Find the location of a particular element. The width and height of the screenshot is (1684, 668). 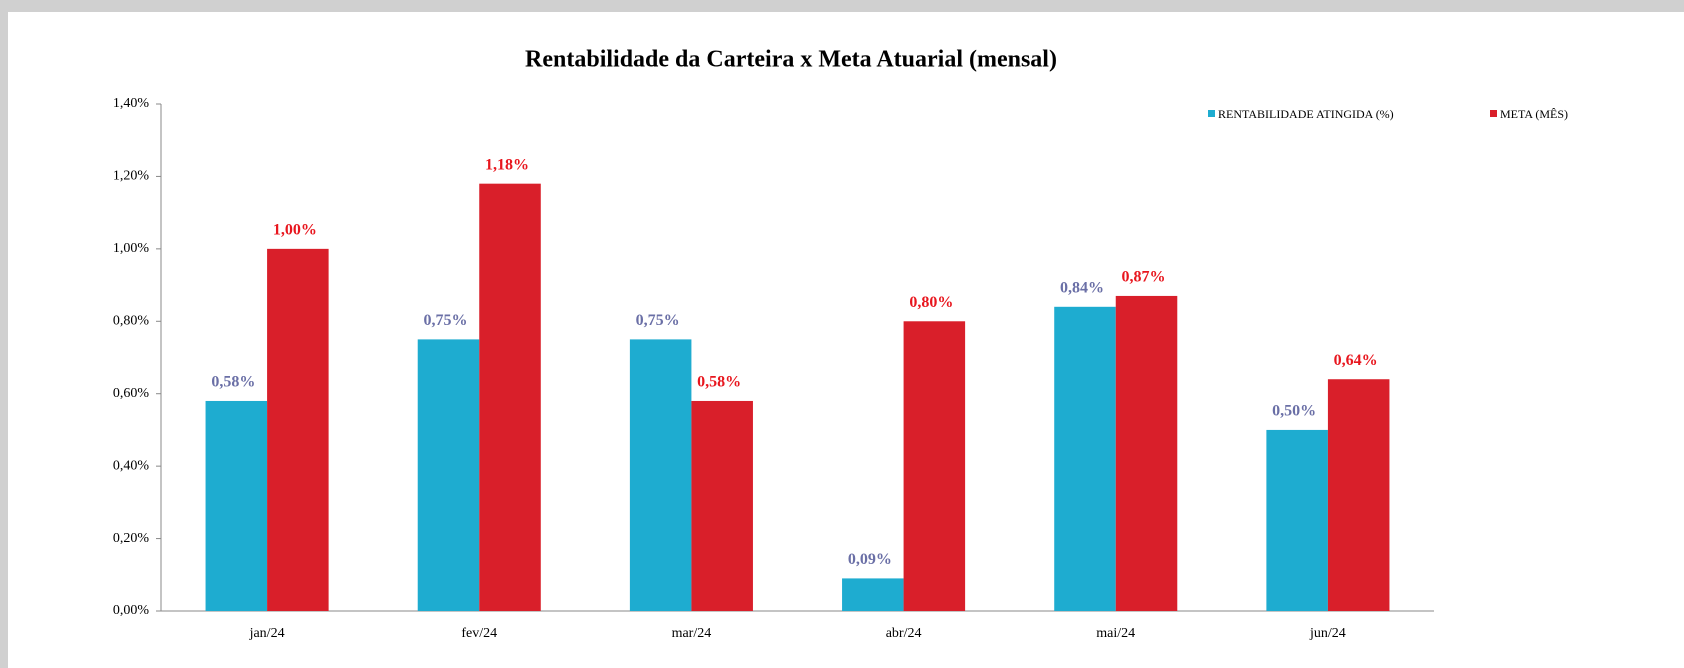

value-label: 0,80% is located at coordinates (931, 302).